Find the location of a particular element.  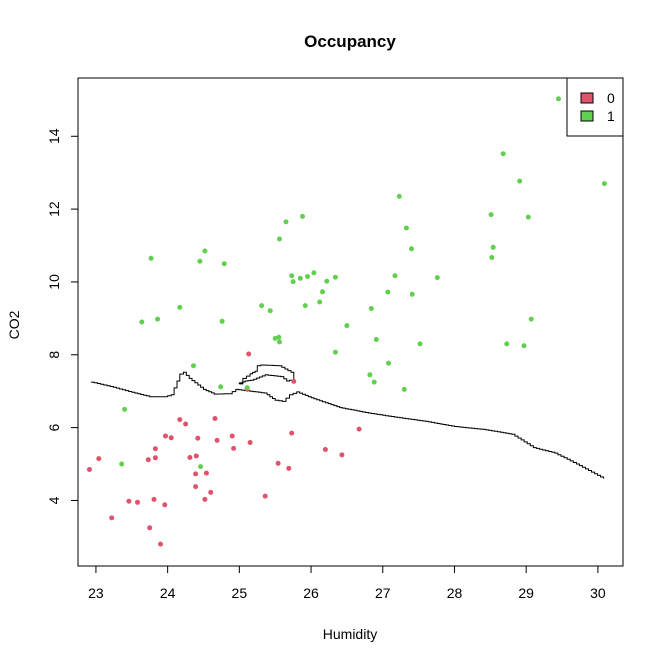

y-tick-label: 12 is located at coordinates (54, 209).